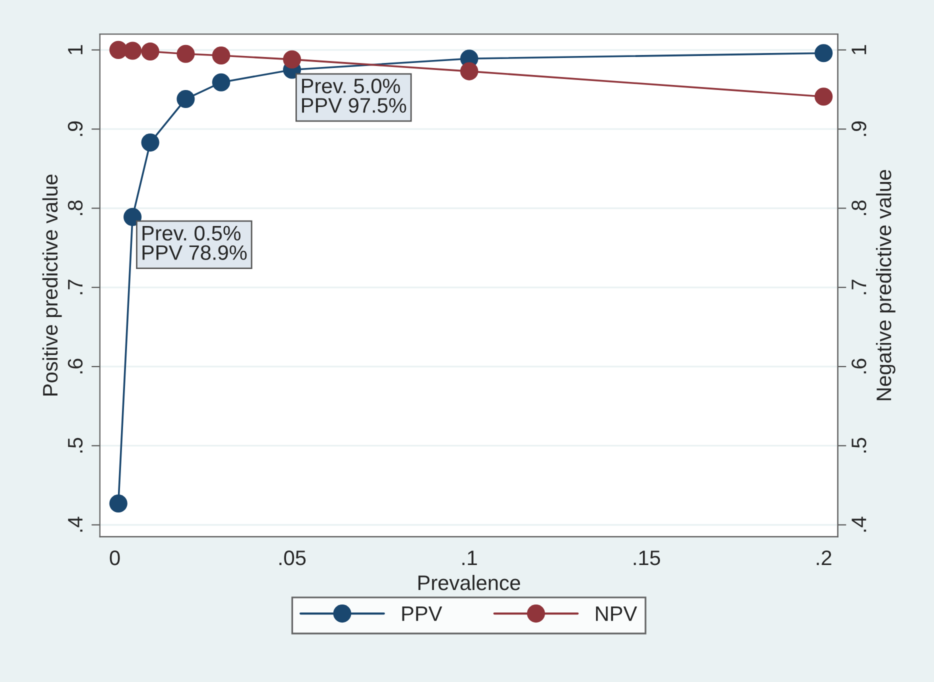 The image size is (934, 682). What do you see at coordinates (422, 613) in the screenshot?
I see `legend-label: PPV` at bounding box center [422, 613].